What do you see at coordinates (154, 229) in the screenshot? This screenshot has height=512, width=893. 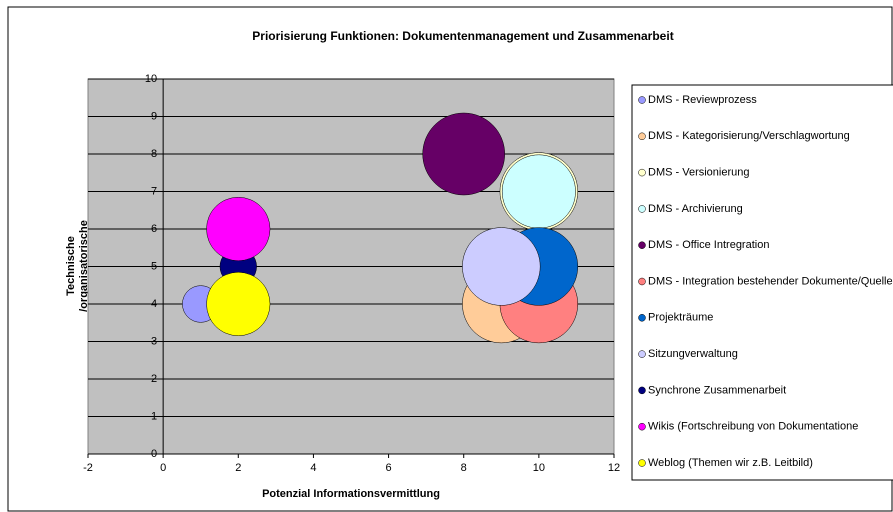 I see `y-tick-label: 6` at bounding box center [154, 229].